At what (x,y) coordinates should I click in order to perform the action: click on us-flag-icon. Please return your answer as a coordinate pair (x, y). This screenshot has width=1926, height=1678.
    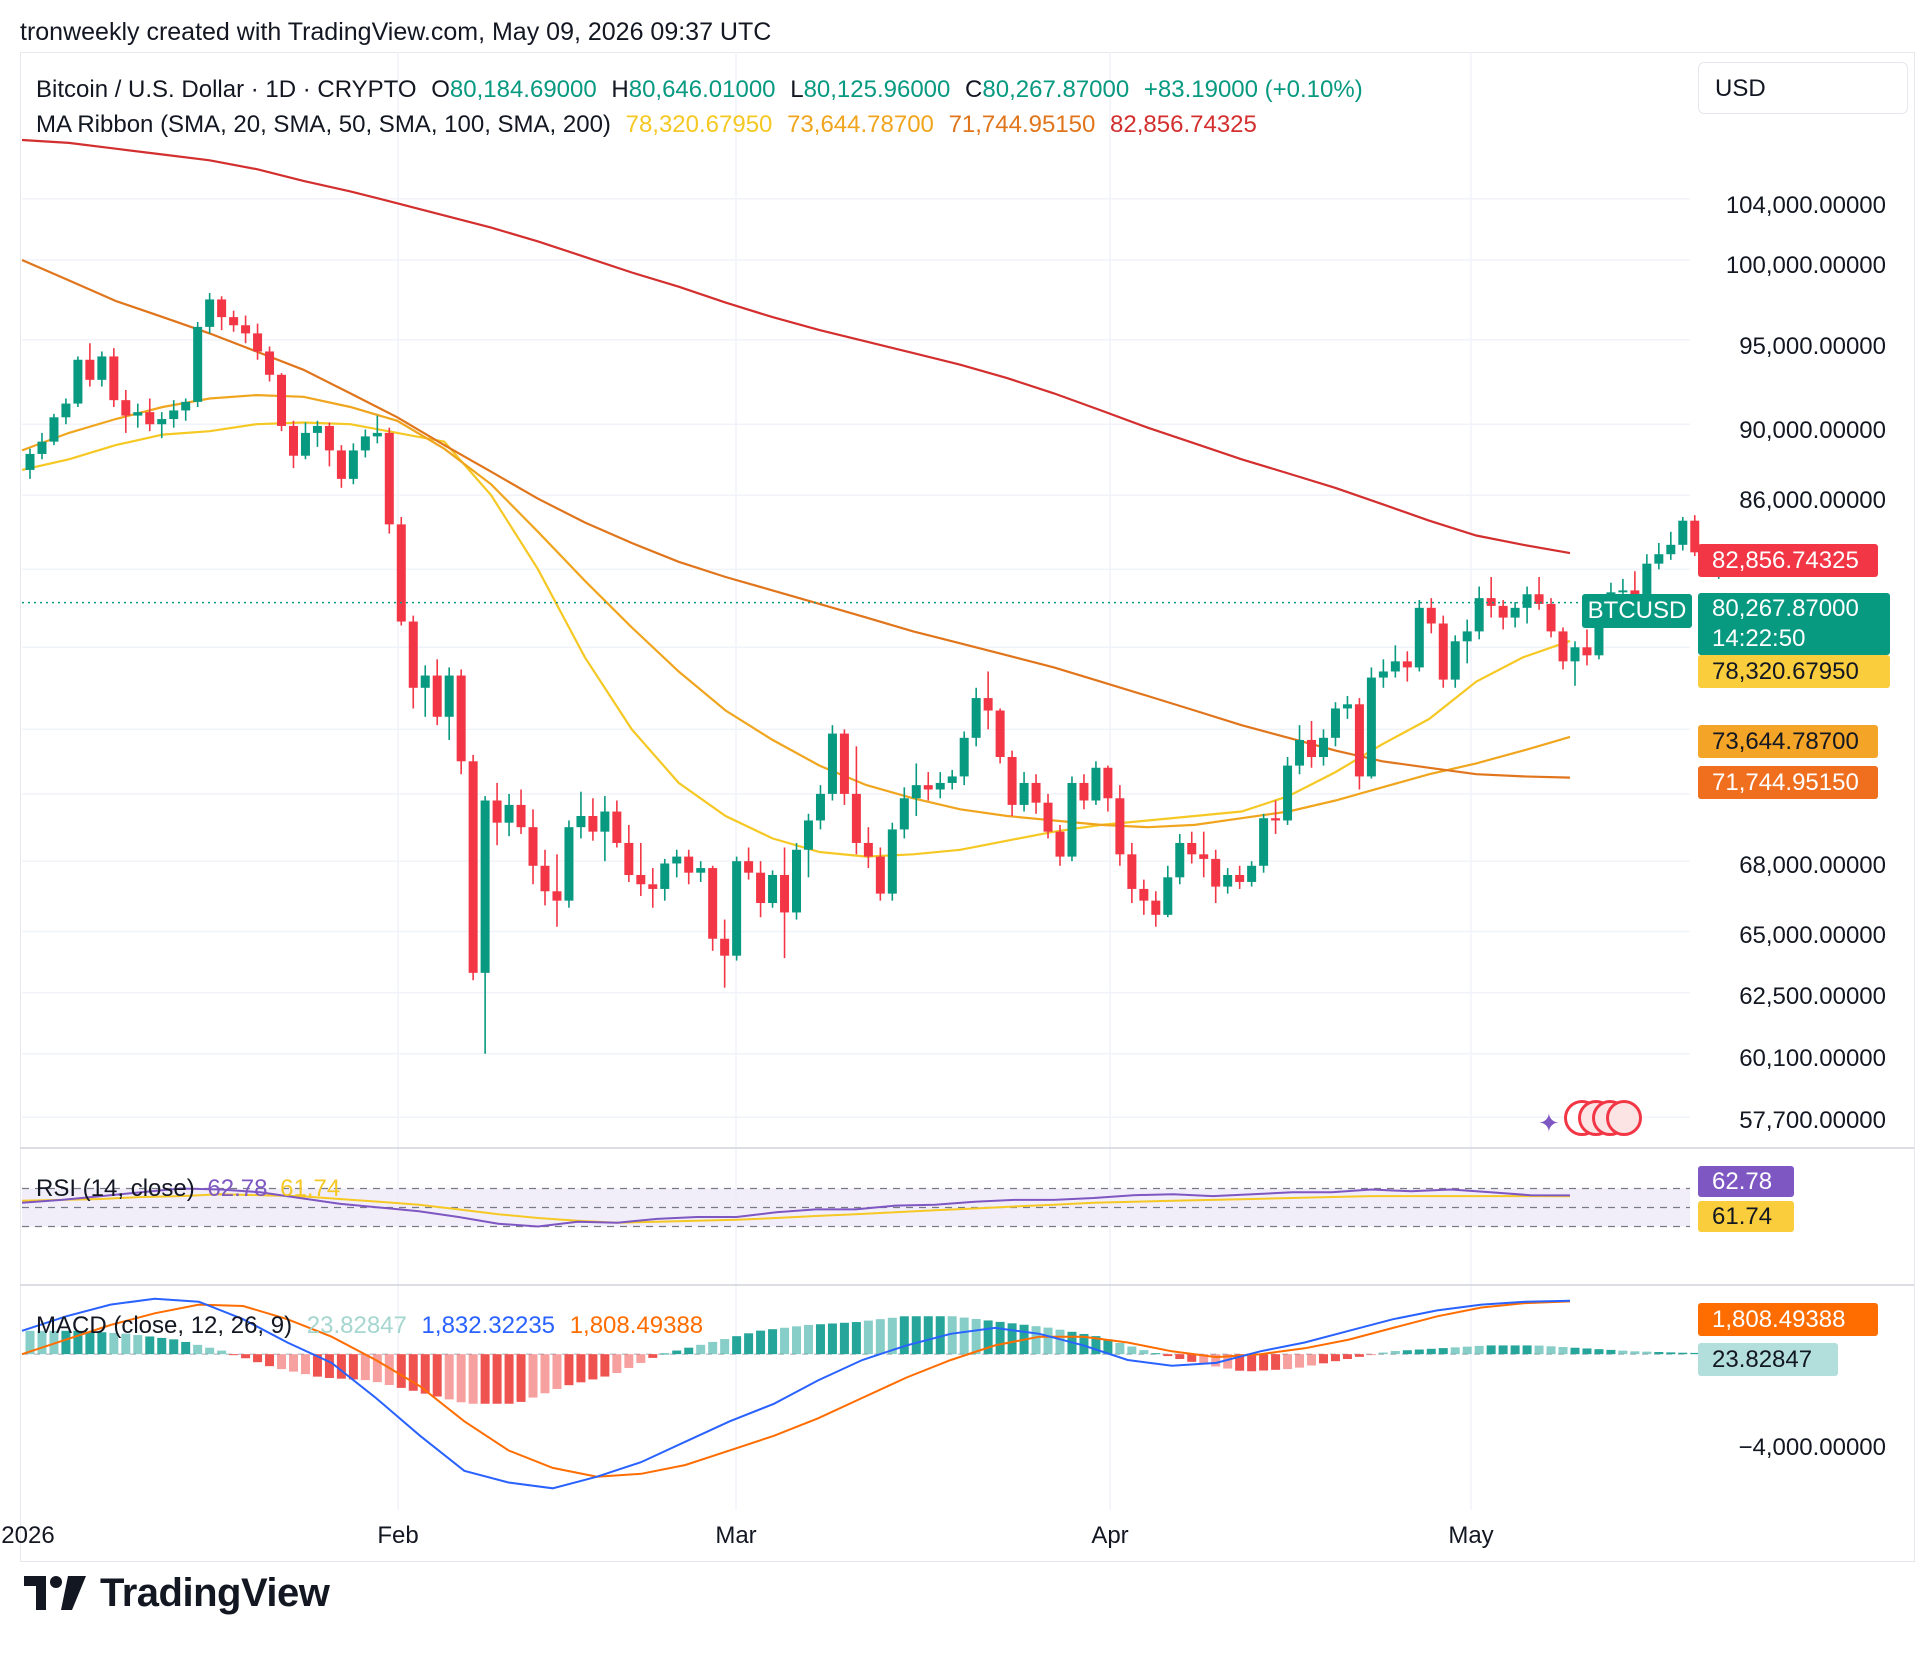
    Looking at the image, I should click on (1623, 1118).